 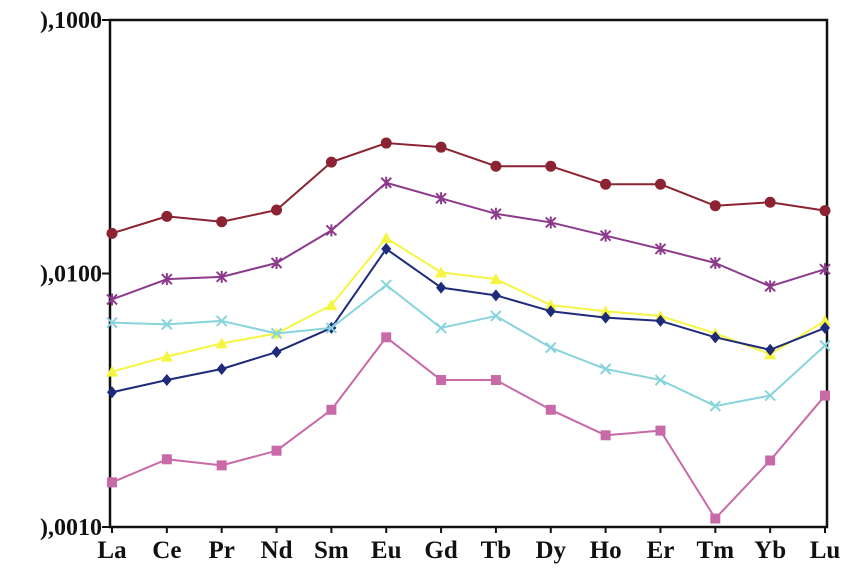 What do you see at coordinates (222, 550) in the screenshot?
I see `x-tick-label: Pr` at bounding box center [222, 550].